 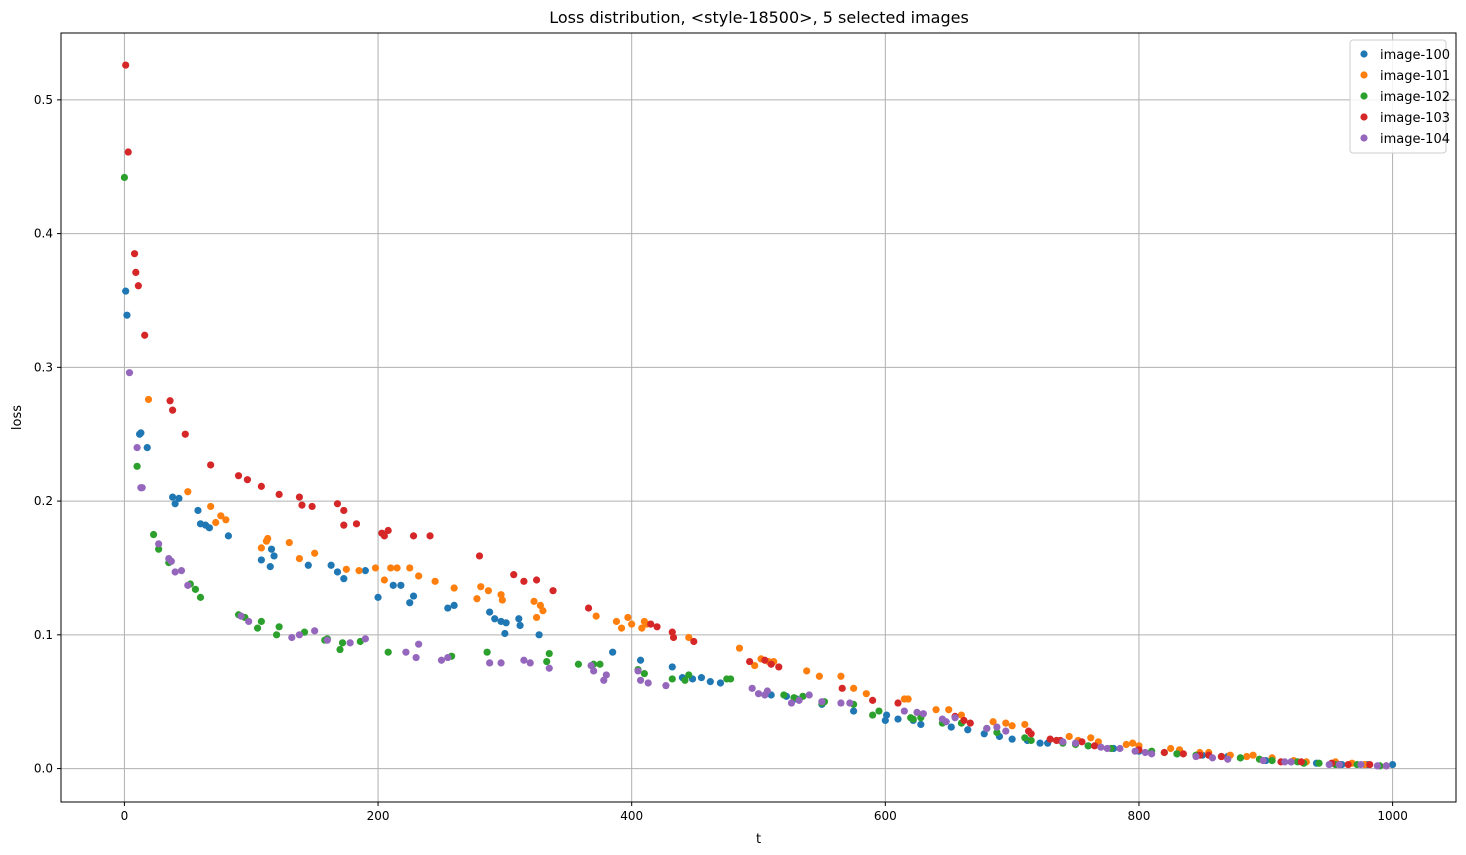 I want to click on x-tick-label: 400, so click(x=631, y=816).